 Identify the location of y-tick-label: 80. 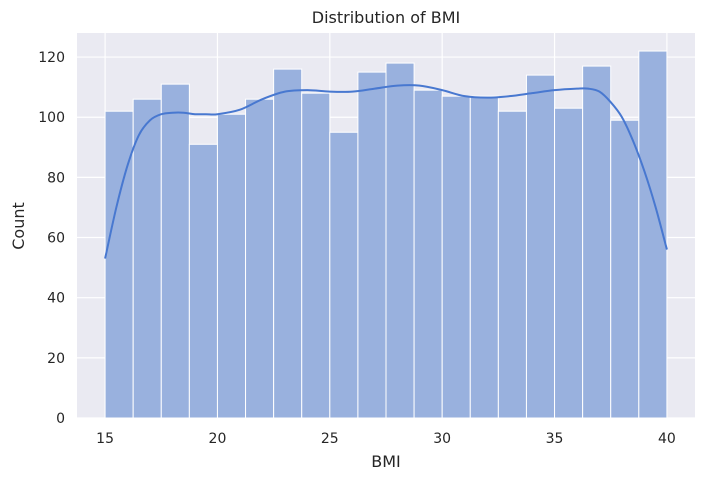
(56, 178).